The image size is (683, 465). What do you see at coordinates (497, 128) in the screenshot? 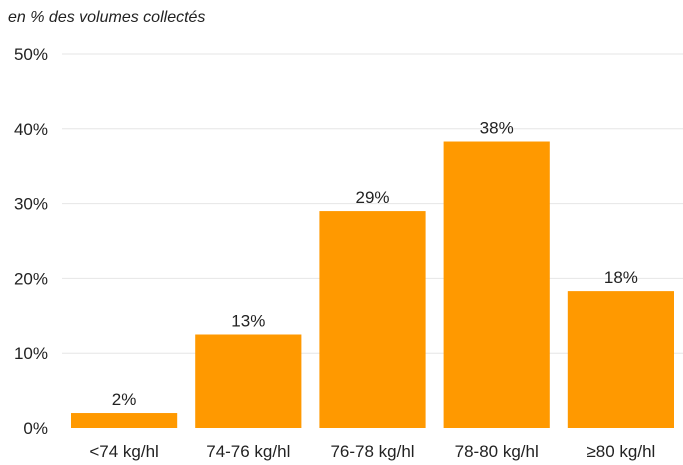
I see `data-label: 38%` at bounding box center [497, 128].